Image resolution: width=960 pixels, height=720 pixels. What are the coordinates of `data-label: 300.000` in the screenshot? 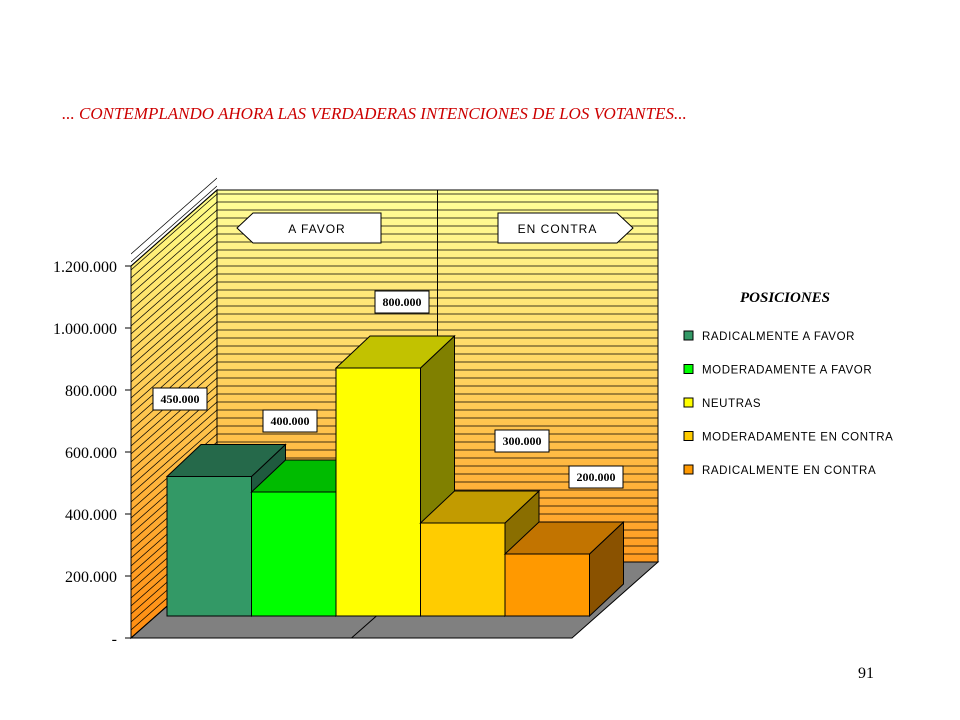 It's located at (522, 441).